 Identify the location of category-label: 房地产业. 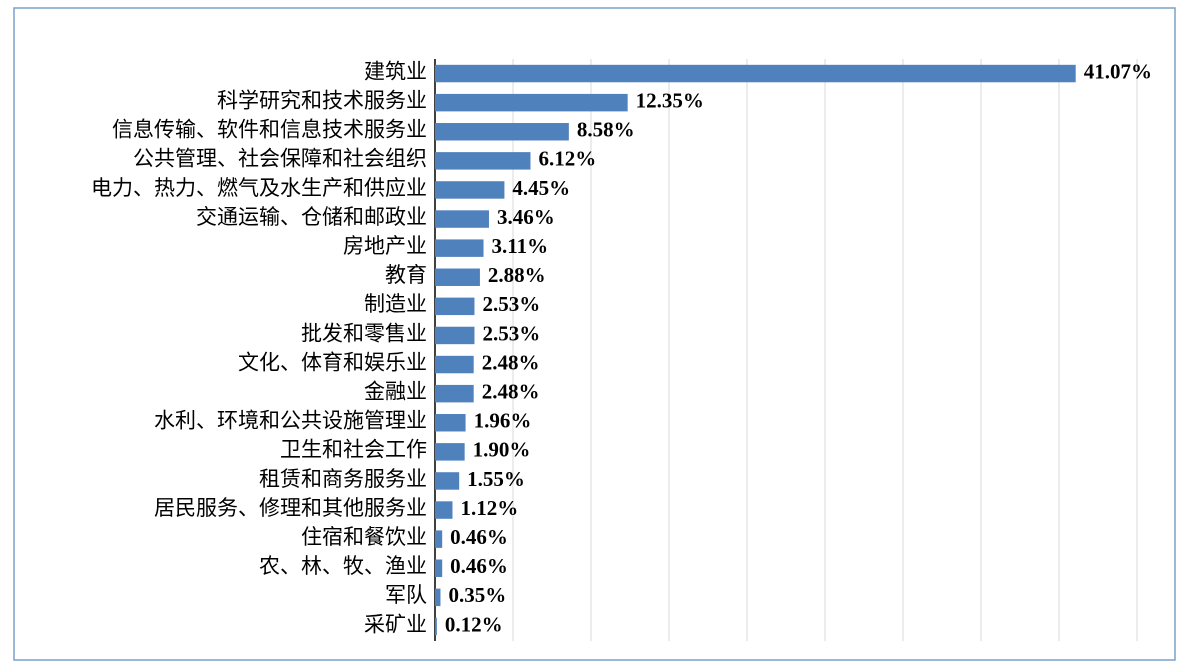
(385, 246).